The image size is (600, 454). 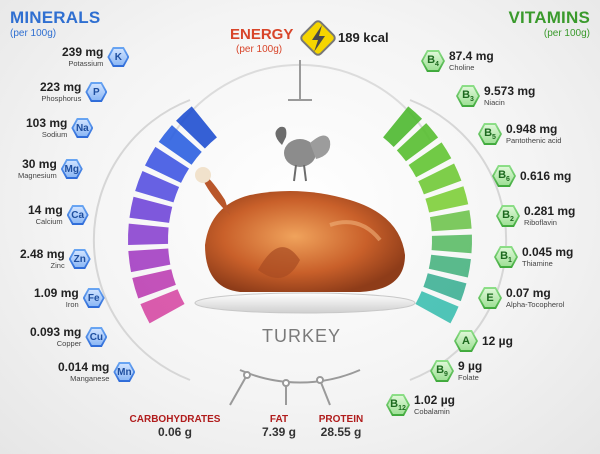 I want to click on mineral-iron: 1.09 mg Iron Fe, so click(x=69, y=298).